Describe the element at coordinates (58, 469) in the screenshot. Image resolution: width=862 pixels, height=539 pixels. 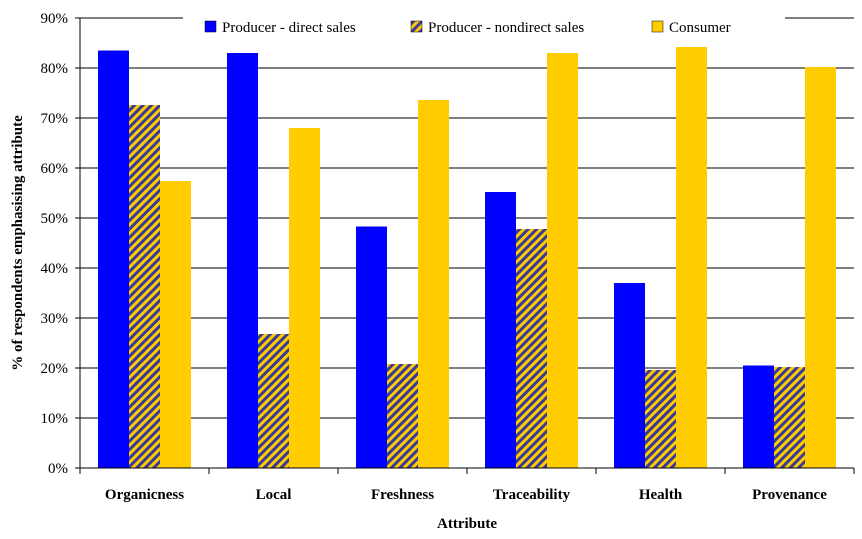
I see `y-tick-label: 0%` at that location.